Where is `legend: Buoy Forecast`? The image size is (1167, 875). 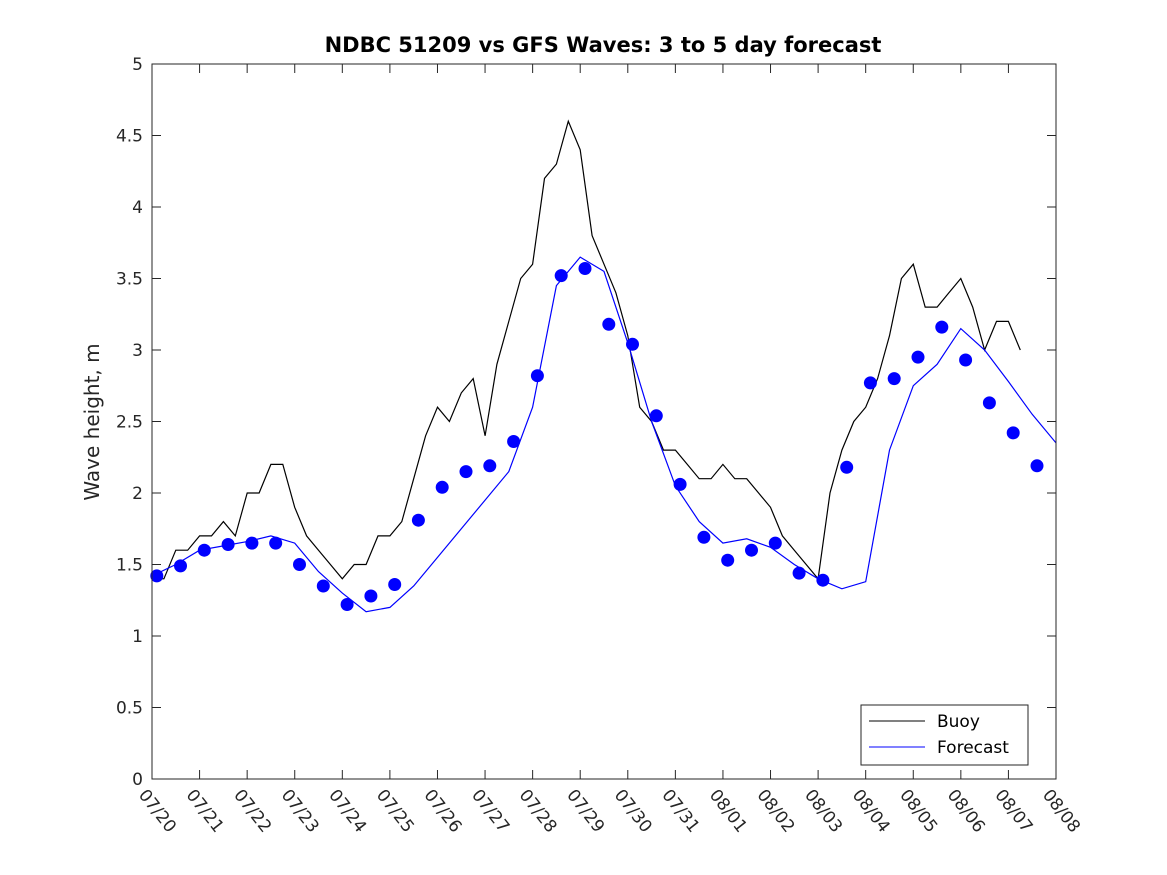
legend: Buoy Forecast is located at coordinates (944, 735).